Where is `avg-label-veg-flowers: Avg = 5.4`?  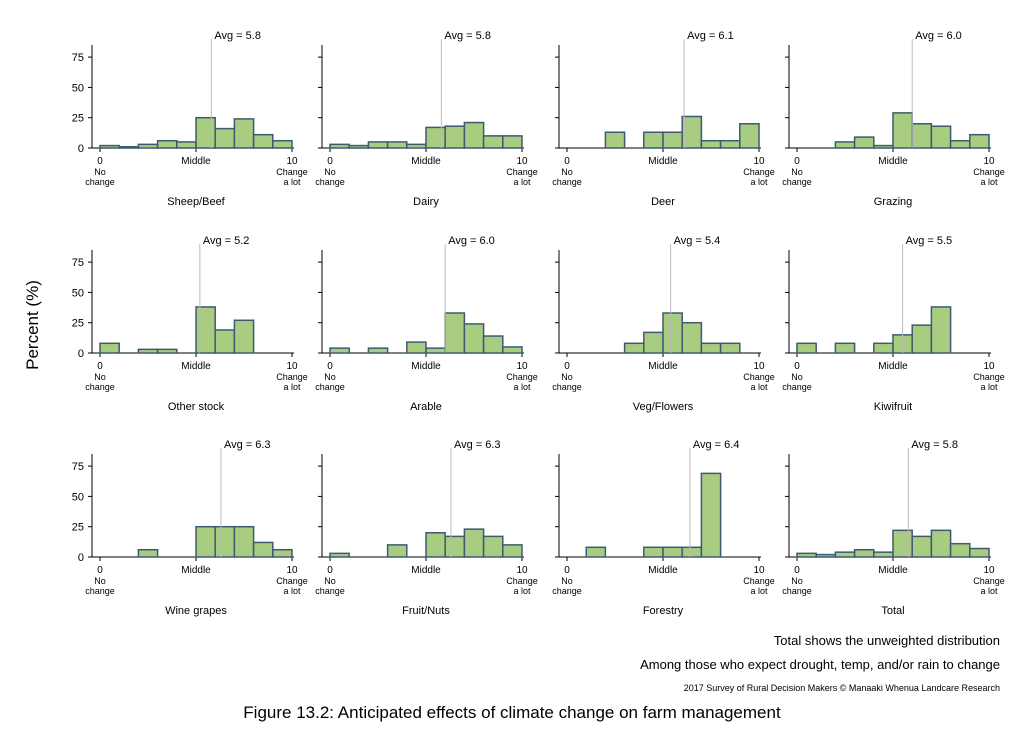 avg-label-veg-flowers: Avg = 5.4 is located at coordinates (697, 241).